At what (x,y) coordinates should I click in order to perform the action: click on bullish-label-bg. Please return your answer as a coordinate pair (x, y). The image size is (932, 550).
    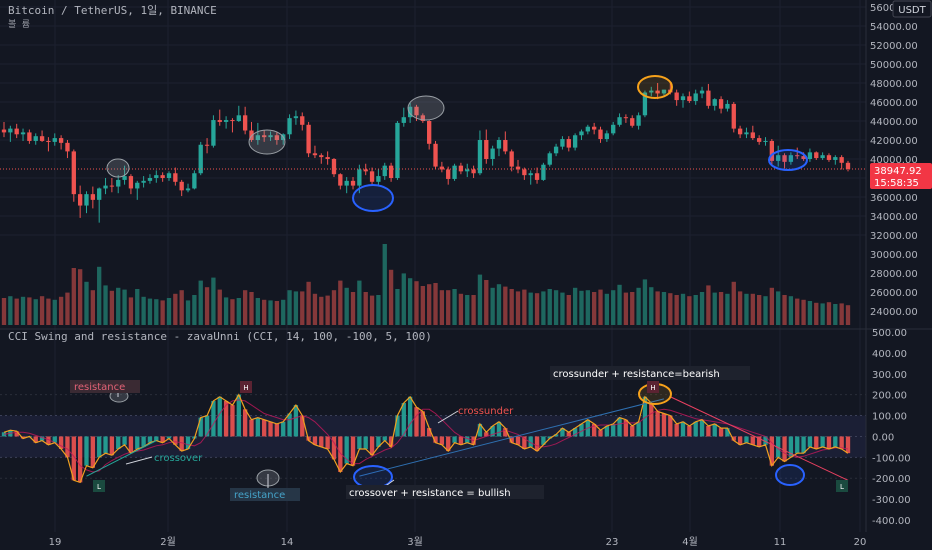
    Looking at the image, I should click on (445, 492).